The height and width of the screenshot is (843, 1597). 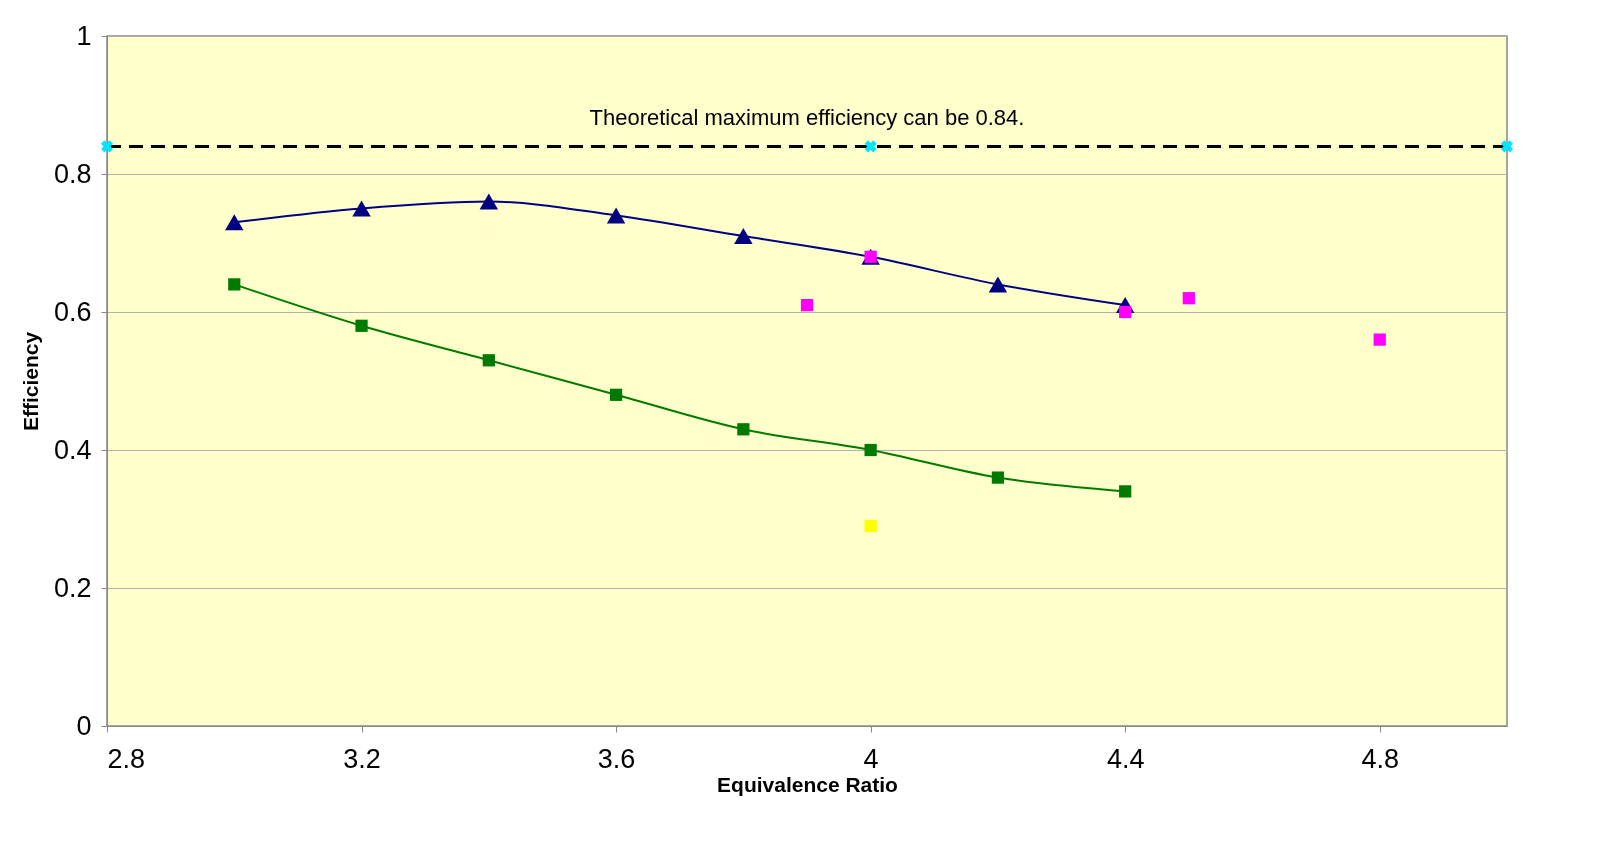 I want to click on x-axis-title: Equivalence Ratio, so click(x=807, y=784).